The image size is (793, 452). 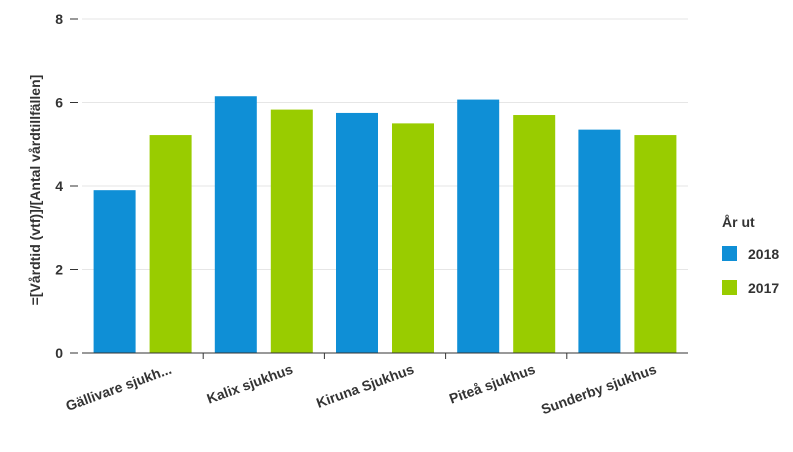 What do you see at coordinates (738, 222) in the screenshot?
I see `legend-title: År ut` at bounding box center [738, 222].